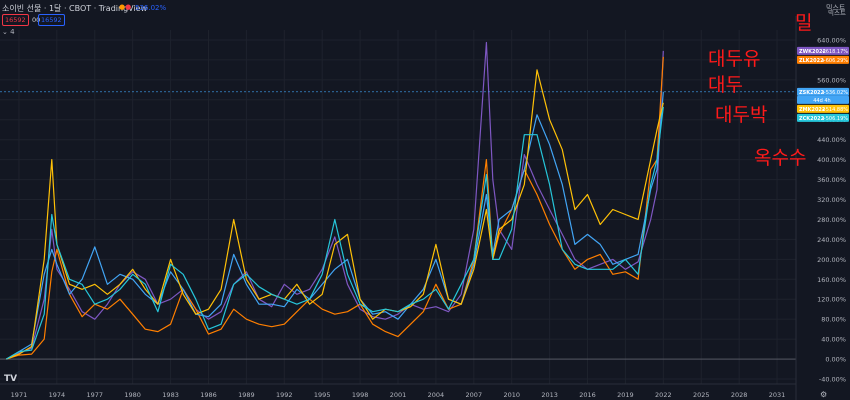 The image size is (850, 400). Describe the element at coordinates (777, 395) in the screenshot. I see `x-tick-label: 2031` at that location.